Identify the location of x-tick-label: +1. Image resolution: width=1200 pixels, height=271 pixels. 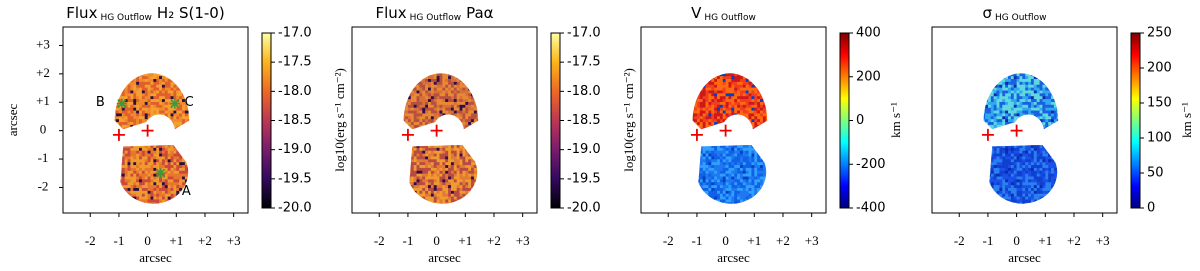
(754, 240).